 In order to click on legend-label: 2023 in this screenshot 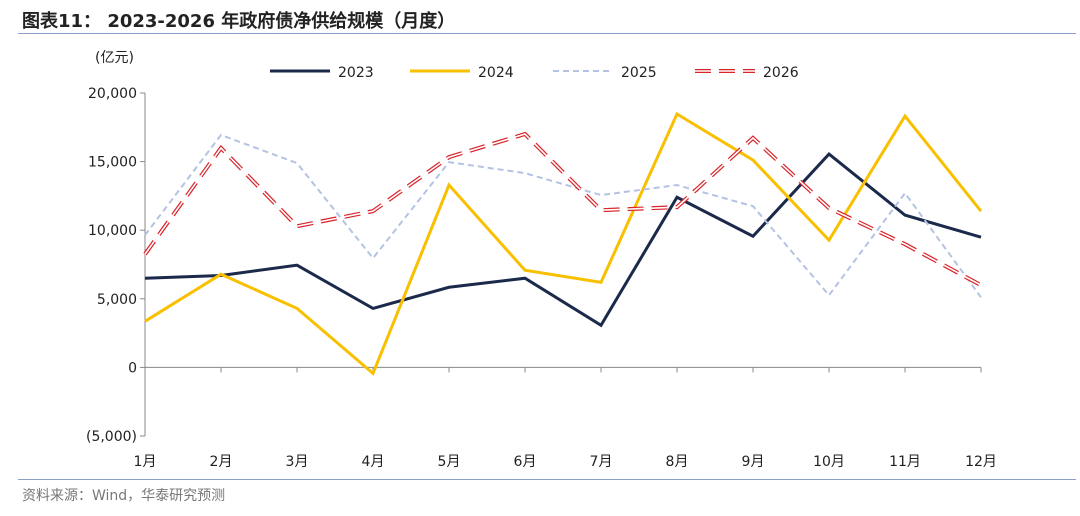, I will do `click(356, 73)`.